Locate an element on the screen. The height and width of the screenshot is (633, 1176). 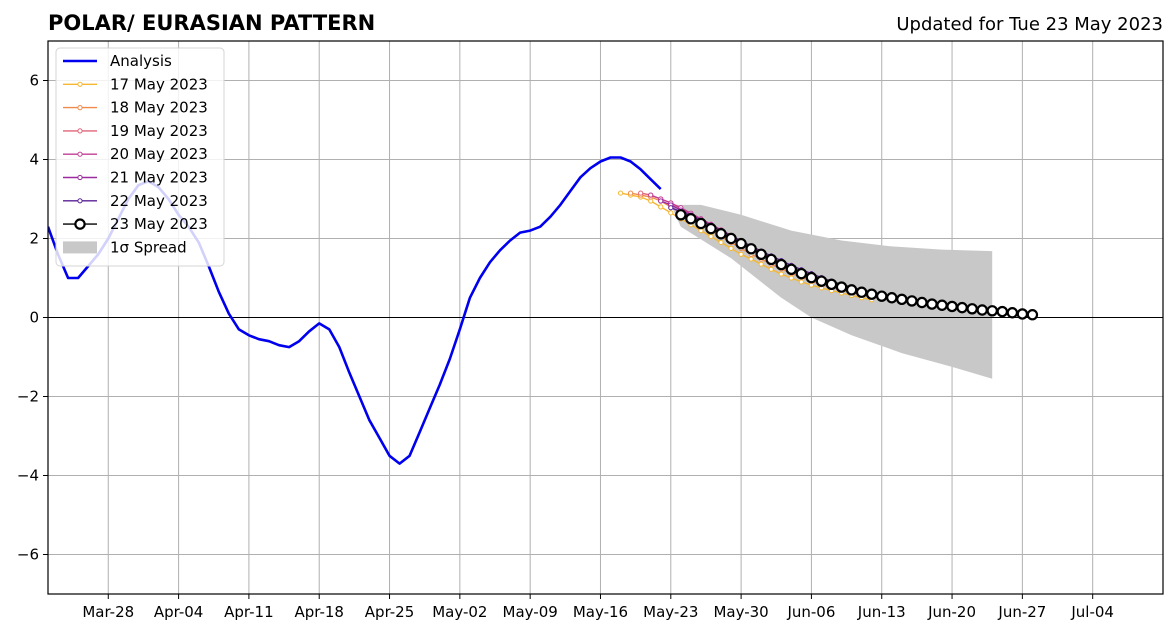
y-axis: −6 −4 −2 0 2 4 6 is located at coordinates (32, 318).